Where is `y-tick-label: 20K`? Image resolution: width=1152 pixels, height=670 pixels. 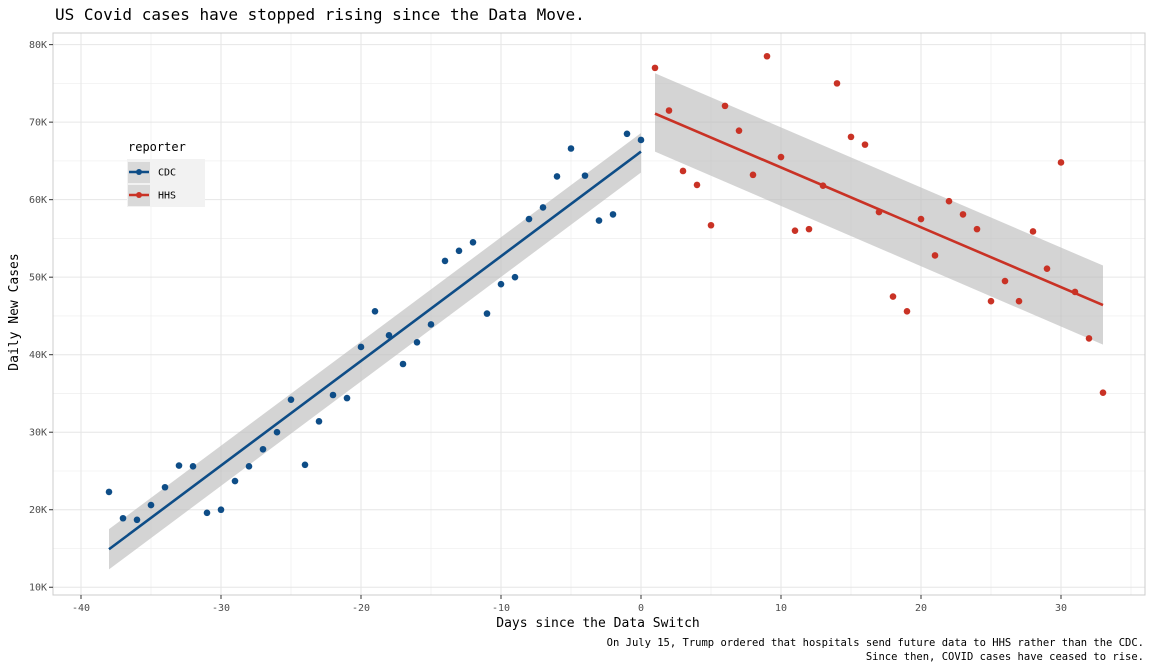 y-tick-label: 20K is located at coordinates (38, 510).